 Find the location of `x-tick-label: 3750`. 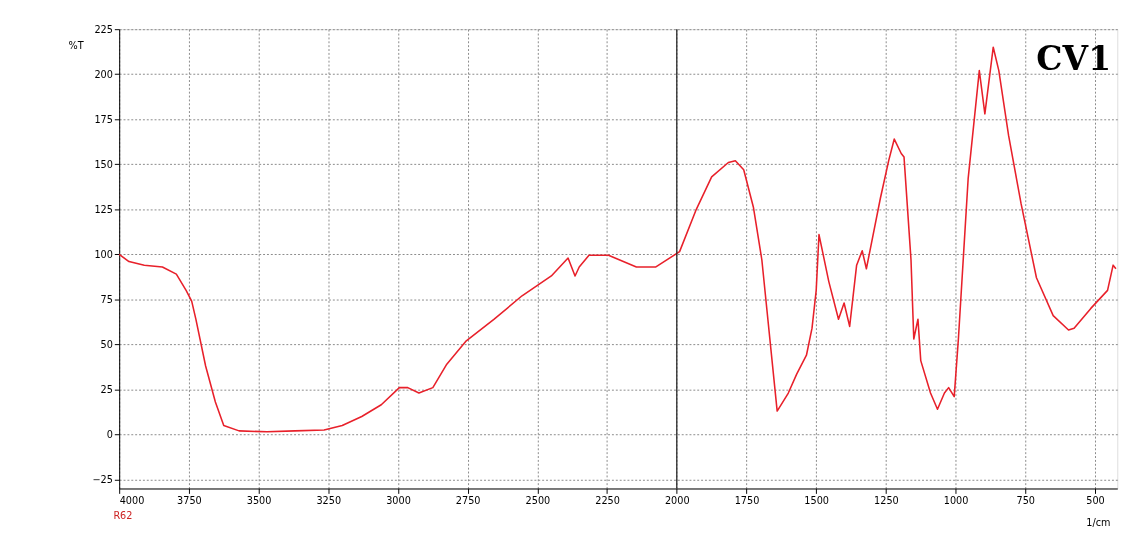

x-tick-label: 3750 is located at coordinates (189, 500).